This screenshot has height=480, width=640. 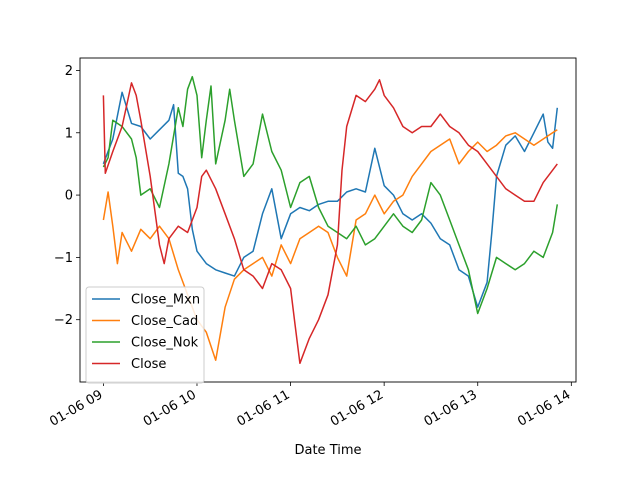 I want to click on x-tick-label: 01-06 09, so click(x=76, y=408).